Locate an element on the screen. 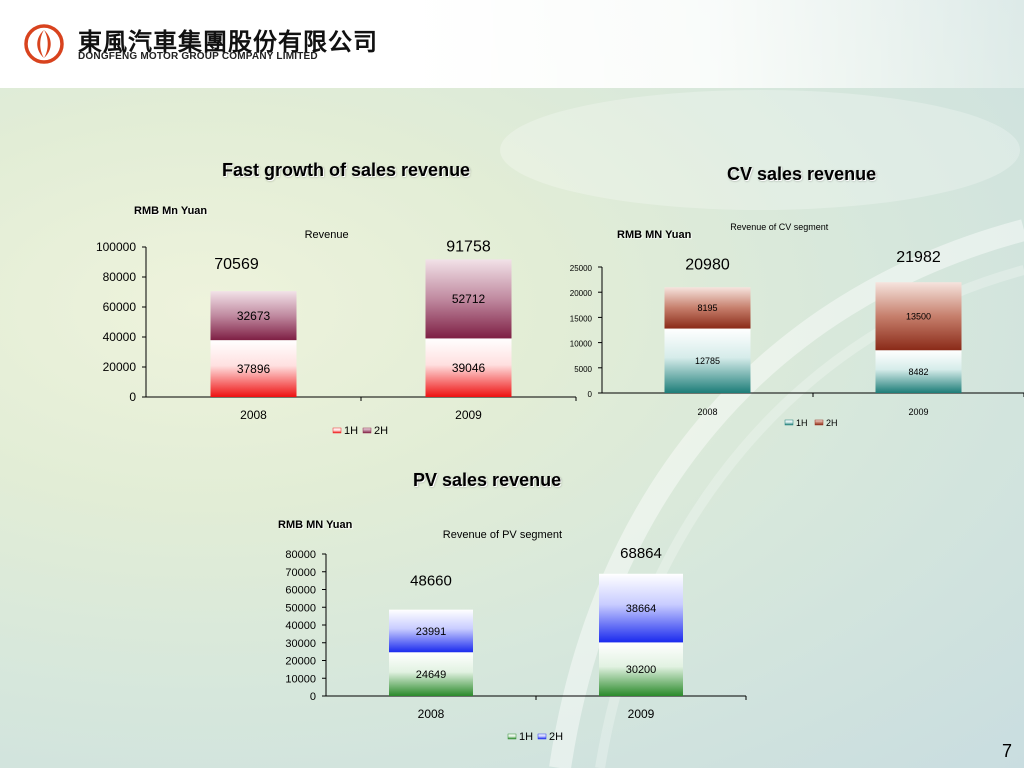  data-label-2h: 32673 is located at coordinates (254, 316).